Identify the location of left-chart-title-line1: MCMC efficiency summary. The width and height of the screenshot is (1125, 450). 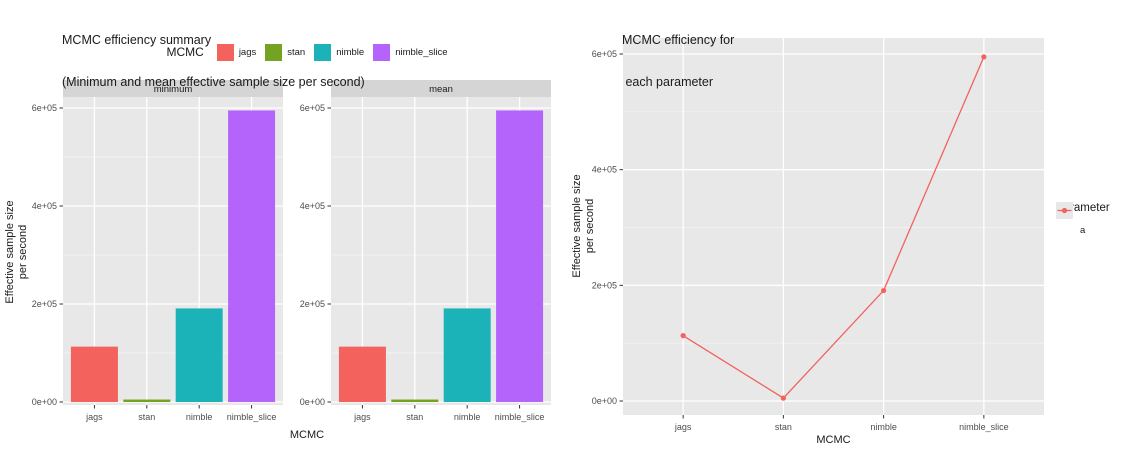
(137, 40).